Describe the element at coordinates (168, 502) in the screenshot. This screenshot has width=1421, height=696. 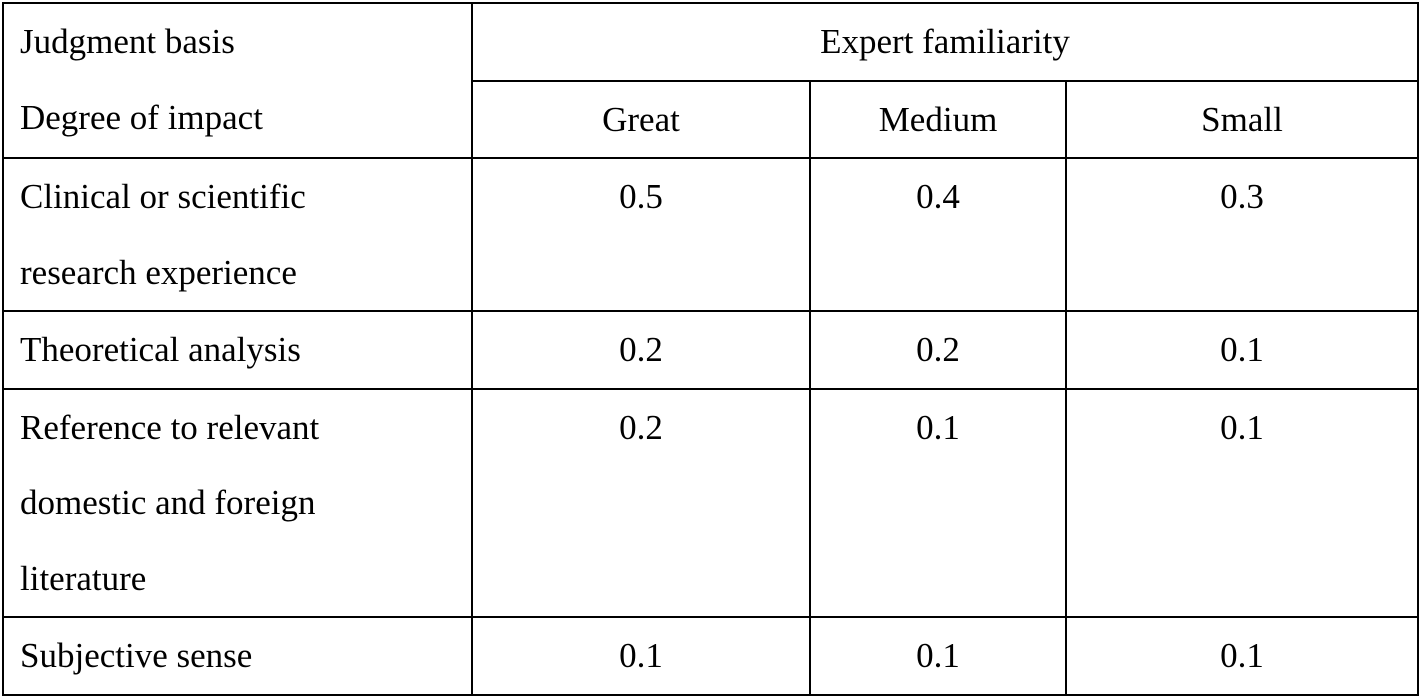
I see `row-label-line: domestic and foreign` at that location.